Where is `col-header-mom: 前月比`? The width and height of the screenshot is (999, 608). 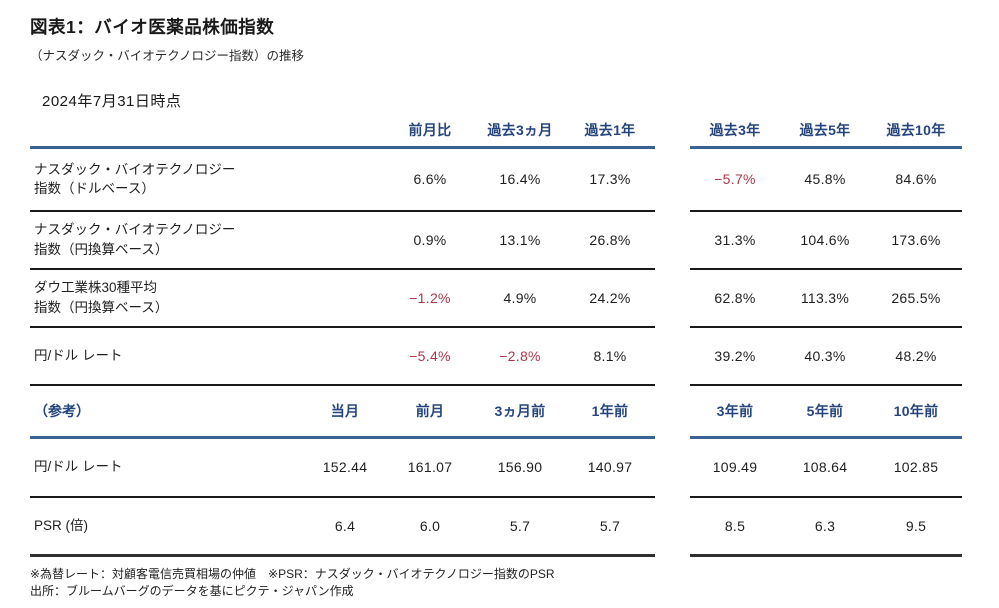 col-header-mom: 前月比 is located at coordinates (430, 133).